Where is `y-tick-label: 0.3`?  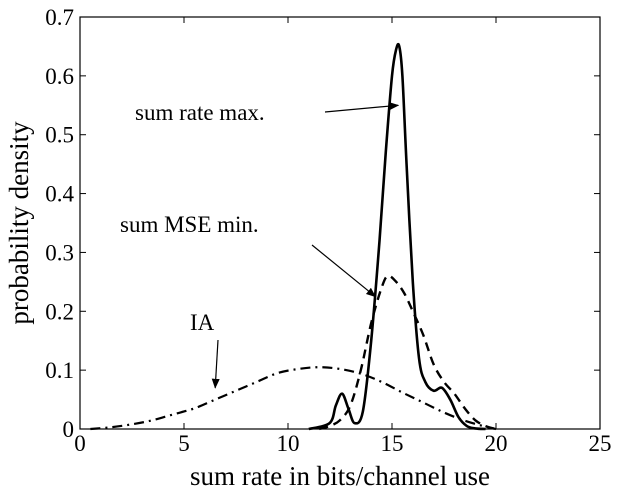 y-tick-label: 0.3 is located at coordinates (59, 252).